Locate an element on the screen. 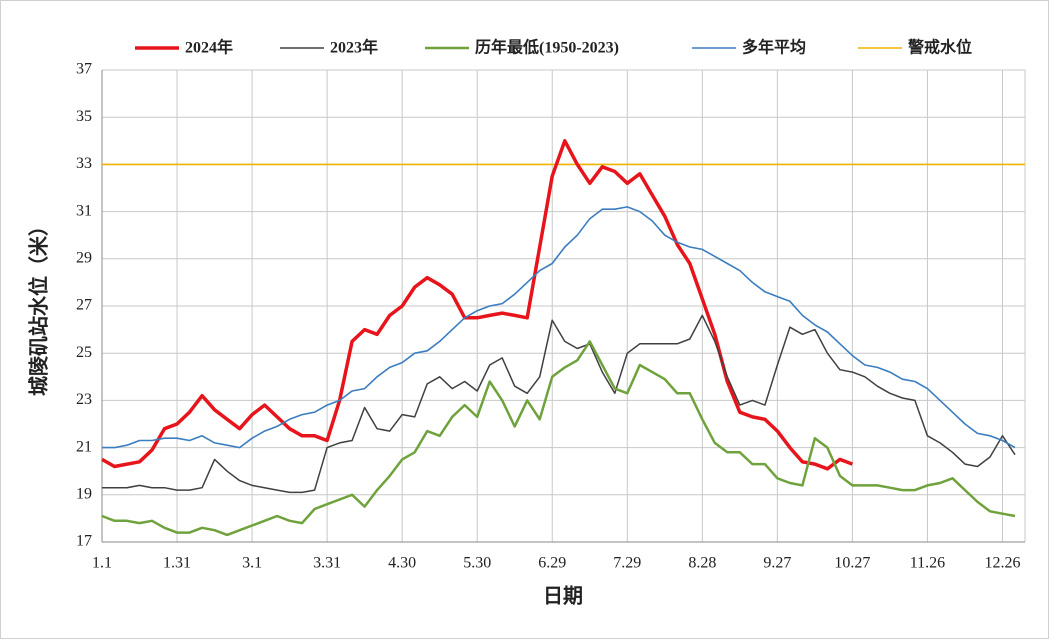 This screenshot has width=1049, height=639. x-tick-label: 9.27 is located at coordinates (777, 563).